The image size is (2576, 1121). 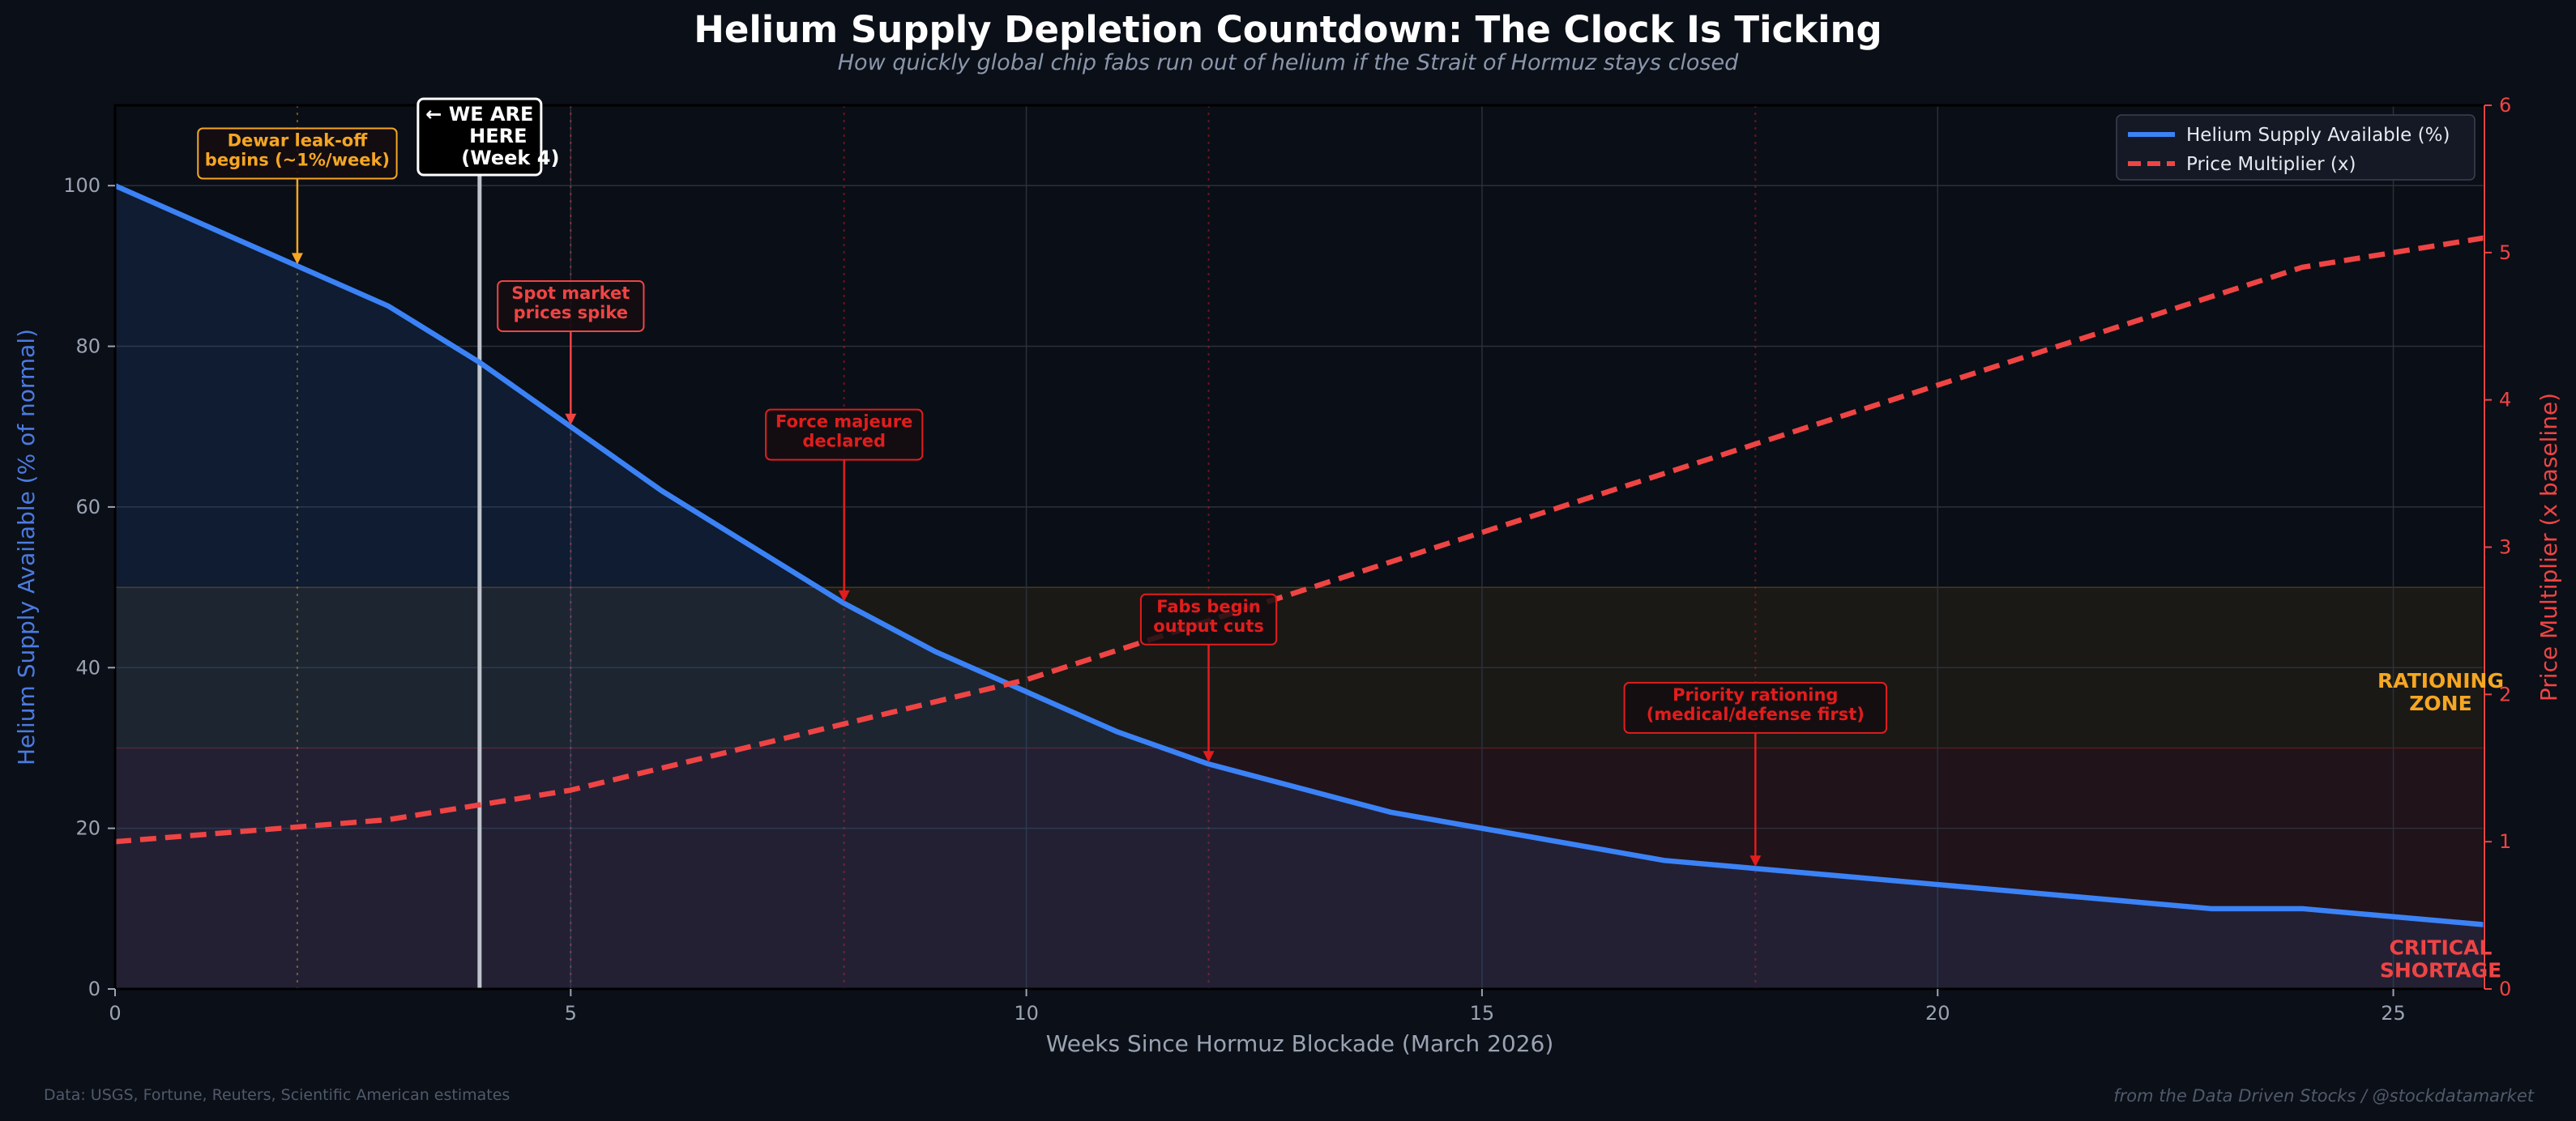 What do you see at coordinates (1756, 714) in the screenshot?
I see `annotation-label: (medical/defense first)` at bounding box center [1756, 714].